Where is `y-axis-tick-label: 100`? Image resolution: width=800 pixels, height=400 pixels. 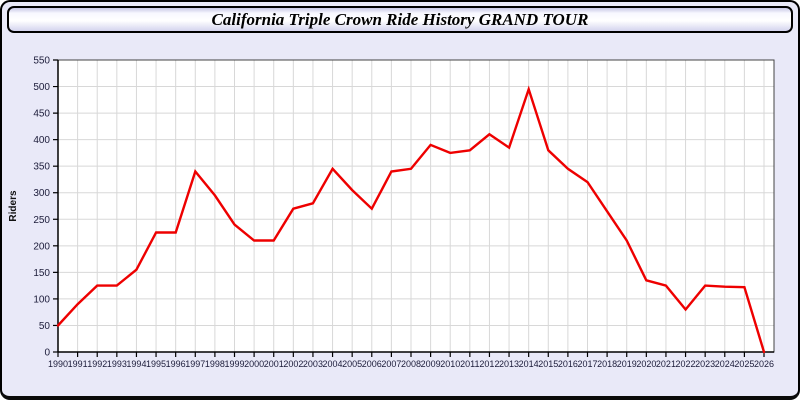
y-axis-tick-label: 100 is located at coordinates (41, 299).